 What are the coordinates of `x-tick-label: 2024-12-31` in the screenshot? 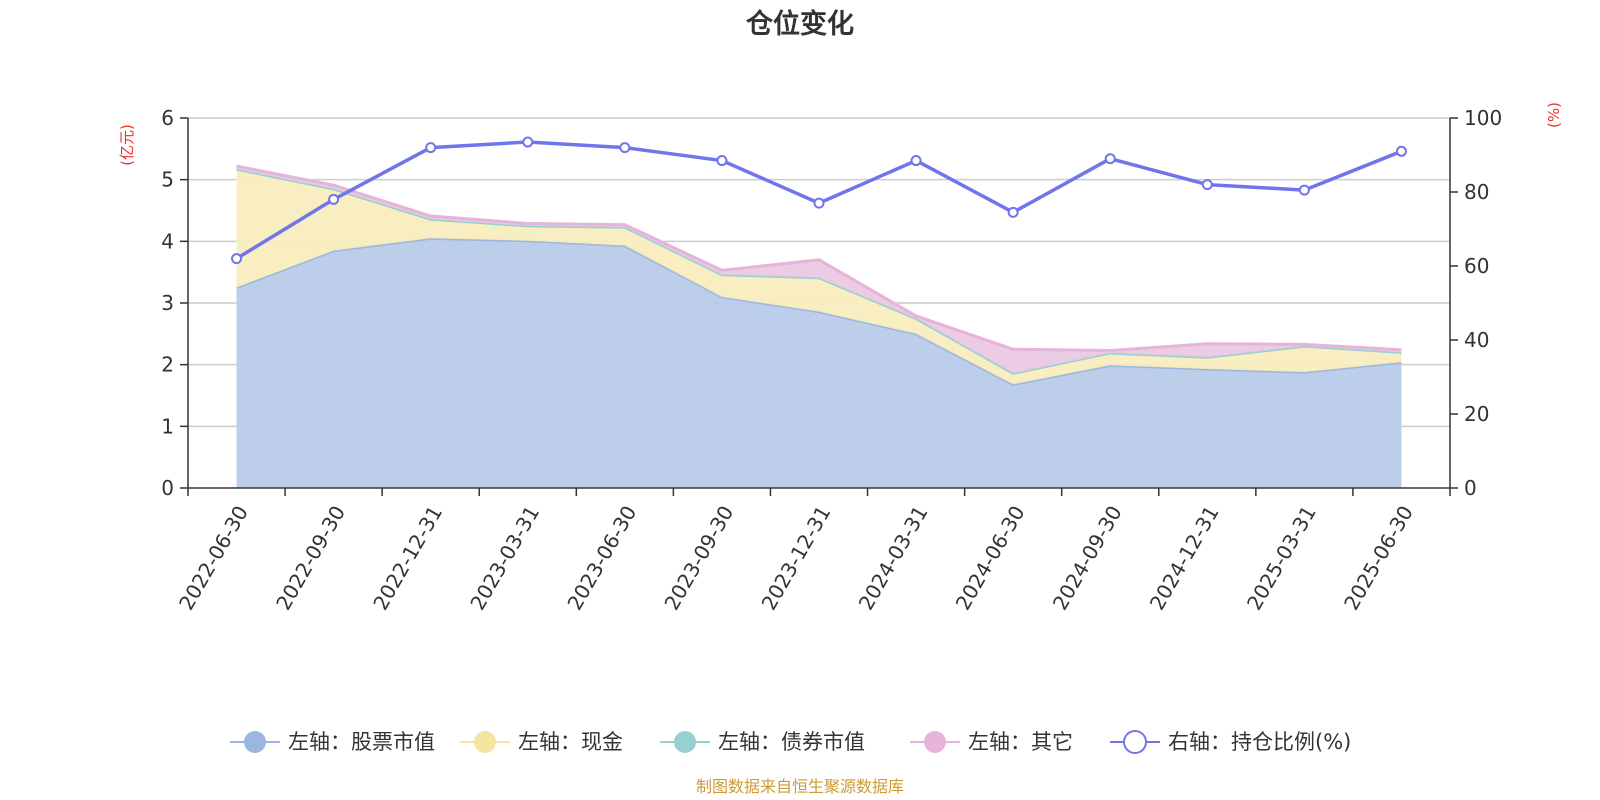 It's located at (1184, 558).